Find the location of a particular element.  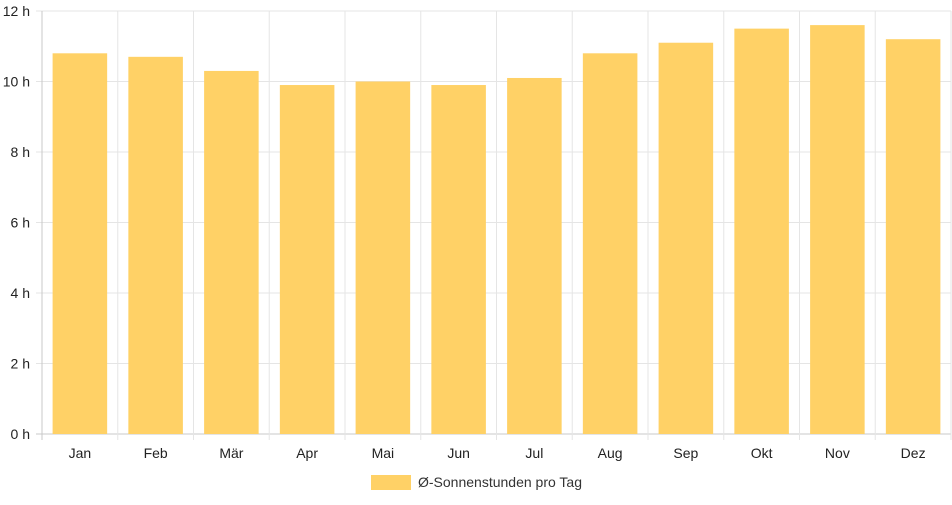

bar-aug is located at coordinates (610, 244).